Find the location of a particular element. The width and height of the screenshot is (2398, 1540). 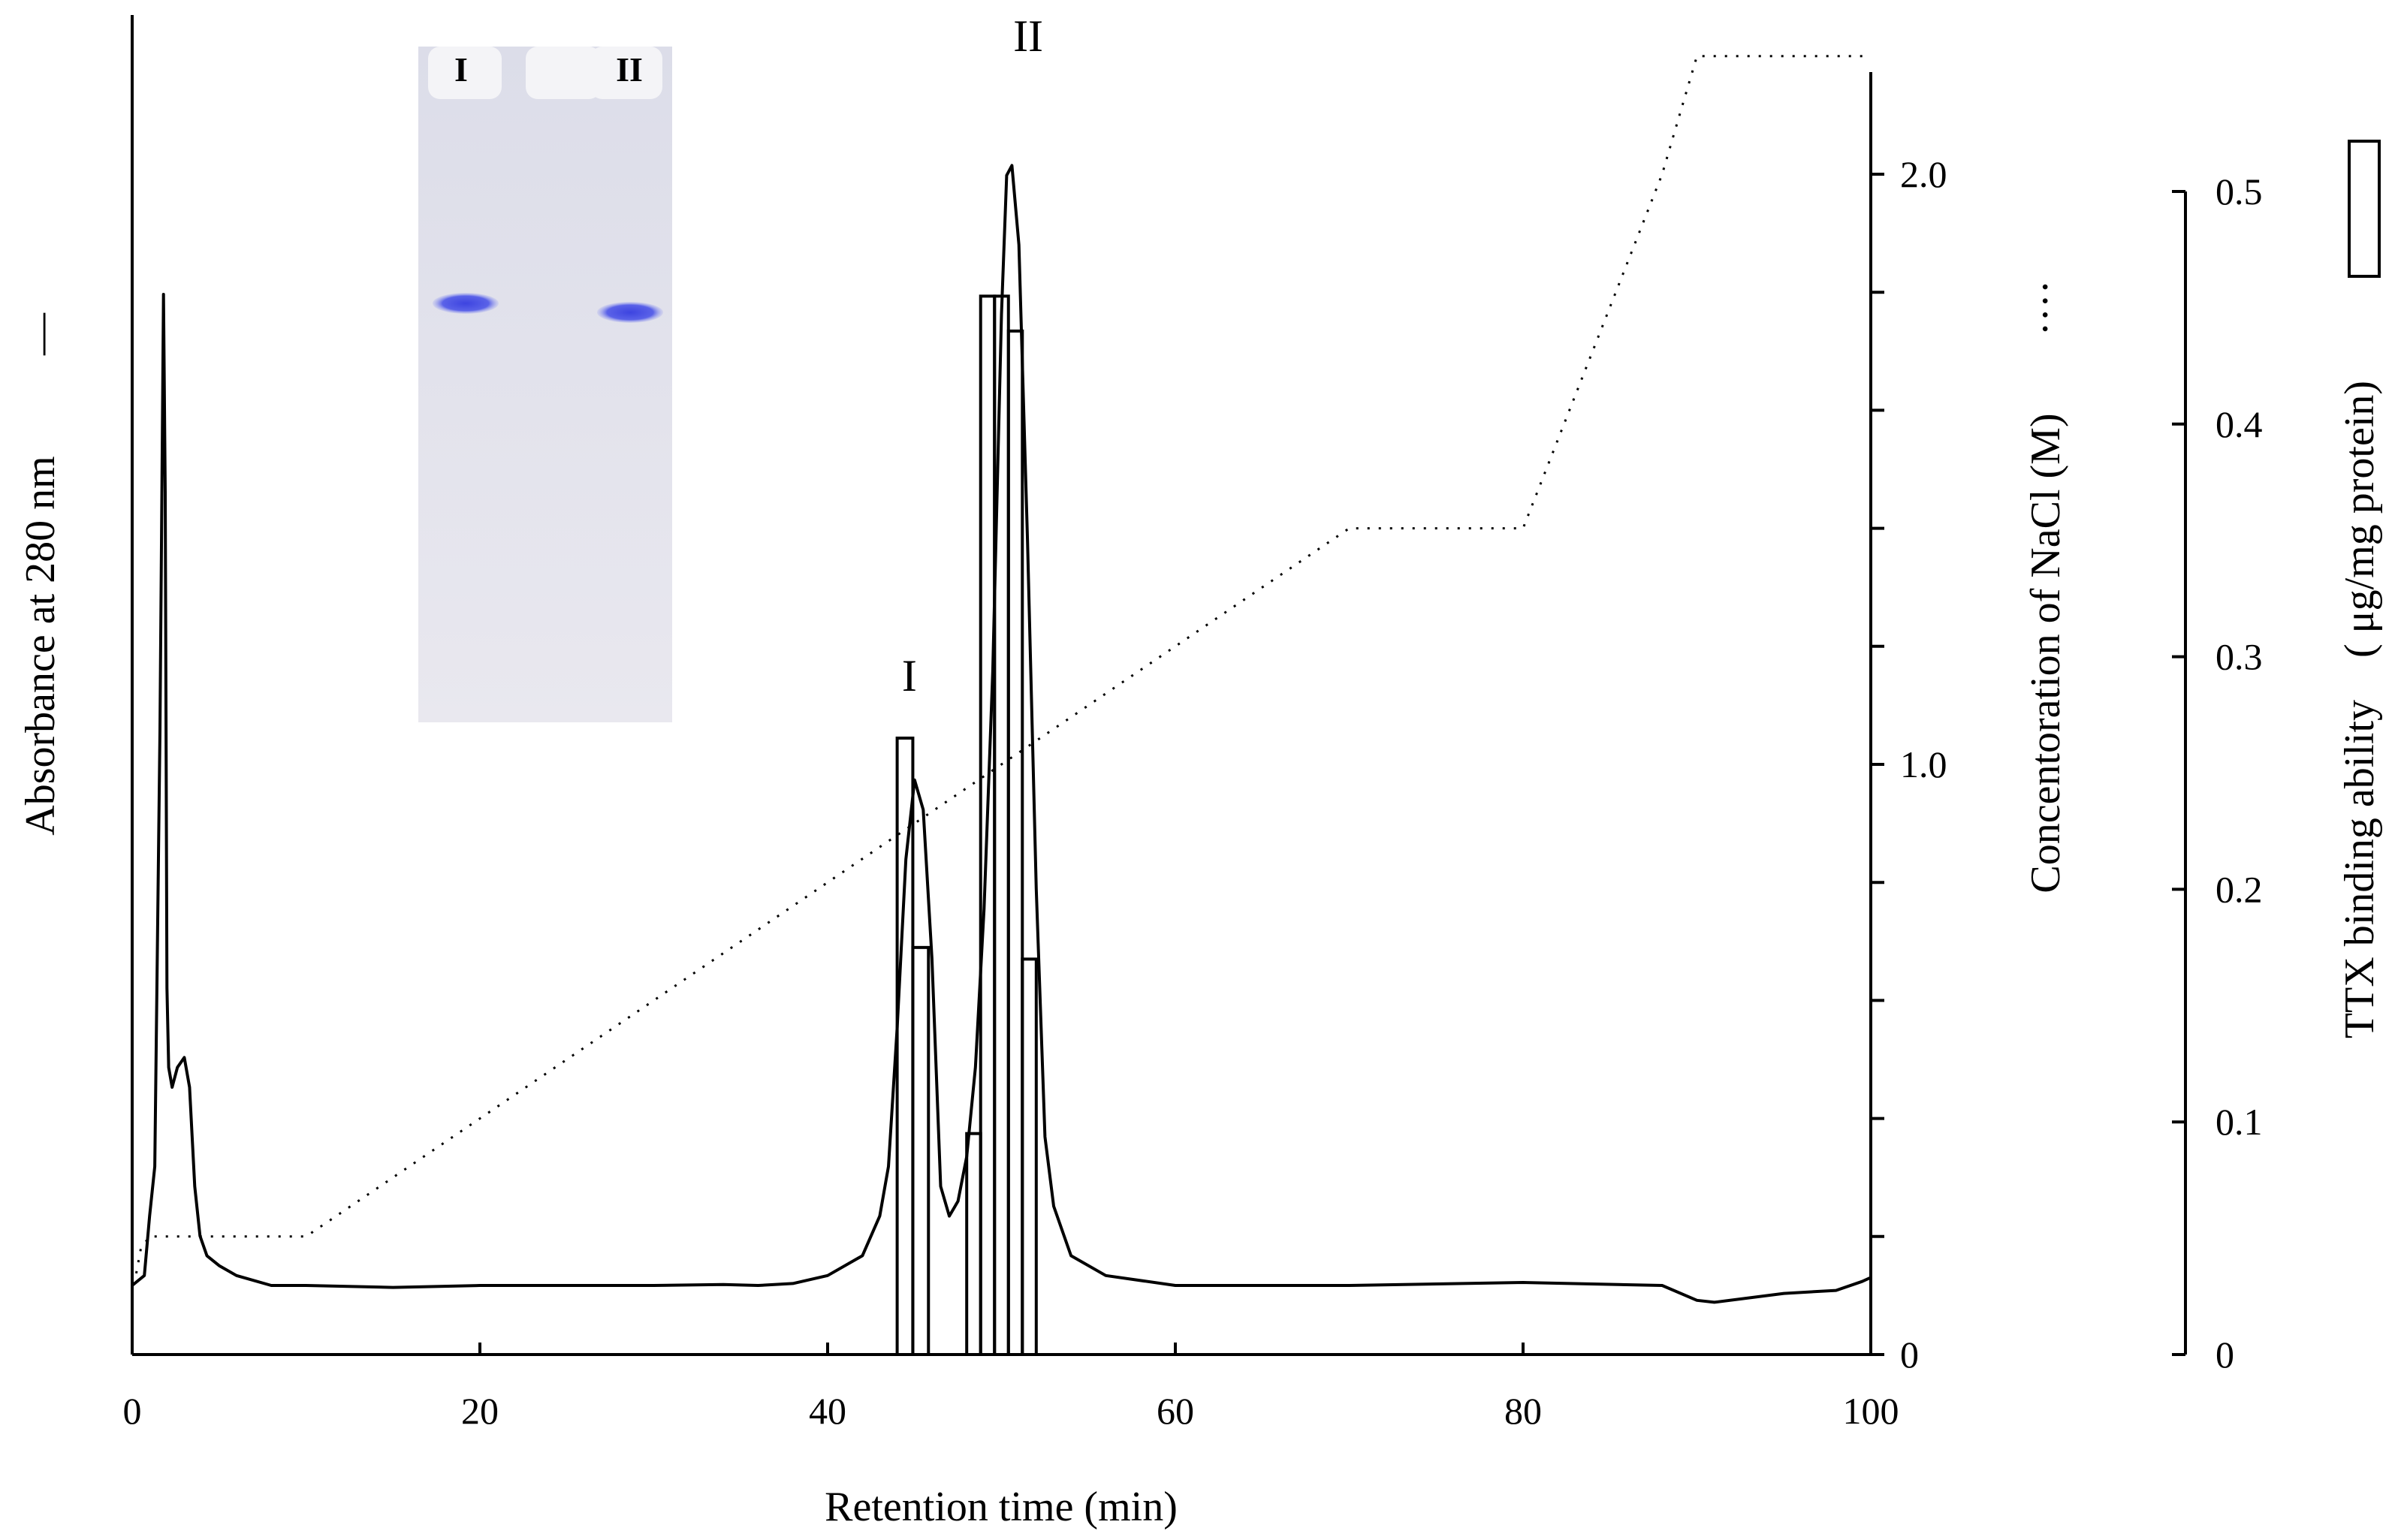

inset-gel-image: I II is located at coordinates (545, 384).